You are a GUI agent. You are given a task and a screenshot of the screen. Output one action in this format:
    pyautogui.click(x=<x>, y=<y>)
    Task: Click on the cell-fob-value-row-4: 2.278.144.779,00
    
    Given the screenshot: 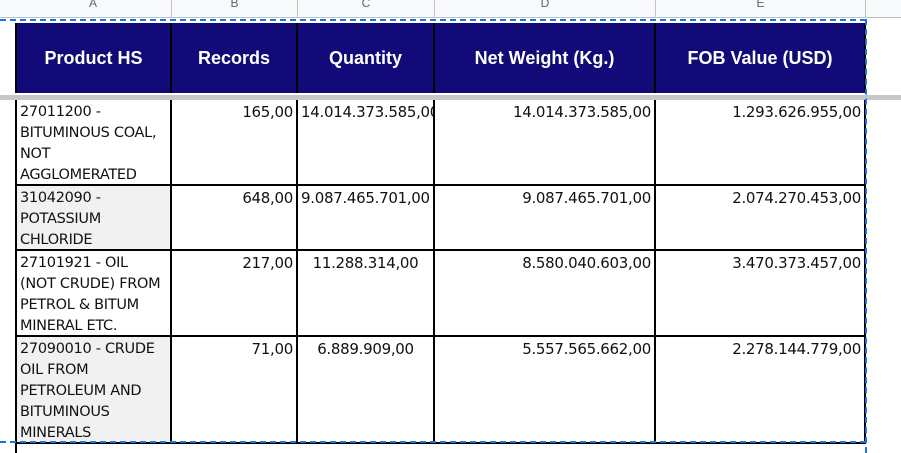 What is the action you would take?
    pyautogui.click(x=761, y=390)
    